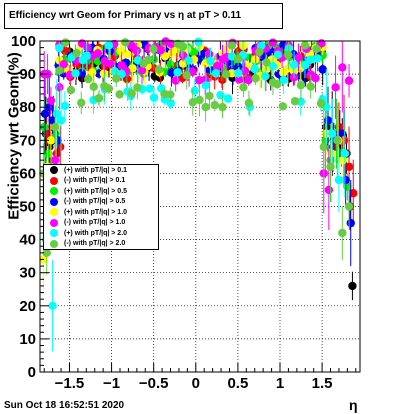 The image size is (400, 414). Describe the element at coordinates (111, 383) in the screenshot. I see `x-tick-label: −1` at that location.